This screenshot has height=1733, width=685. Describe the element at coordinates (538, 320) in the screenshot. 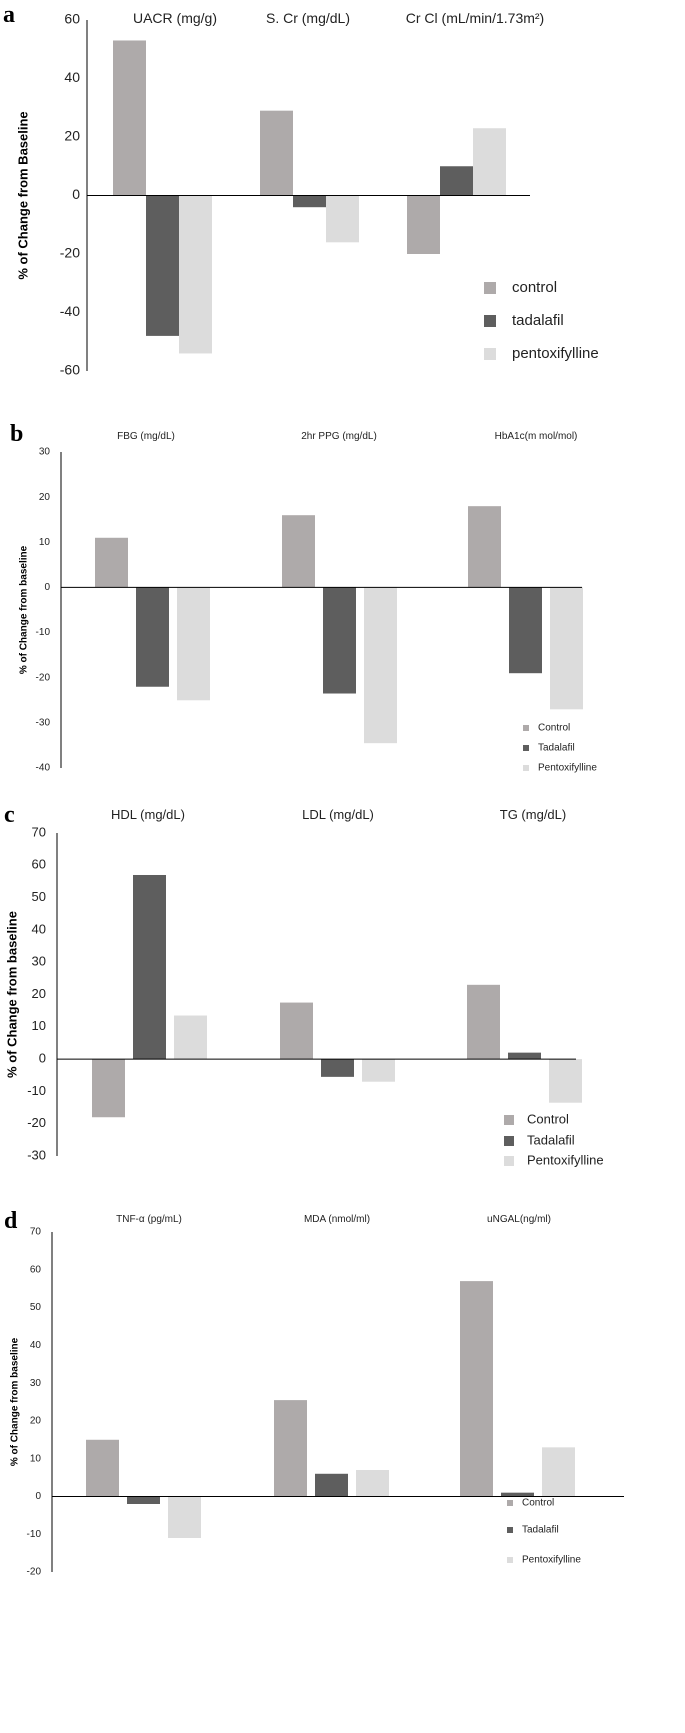

I see `legend-label-tadalafil: tadalafil` at that location.